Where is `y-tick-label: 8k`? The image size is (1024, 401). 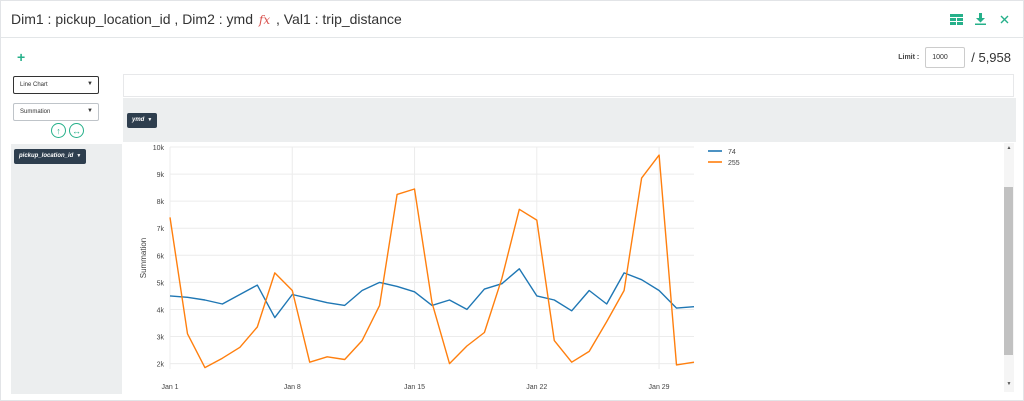 y-tick-label: 8k is located at coordinates (161, 202).